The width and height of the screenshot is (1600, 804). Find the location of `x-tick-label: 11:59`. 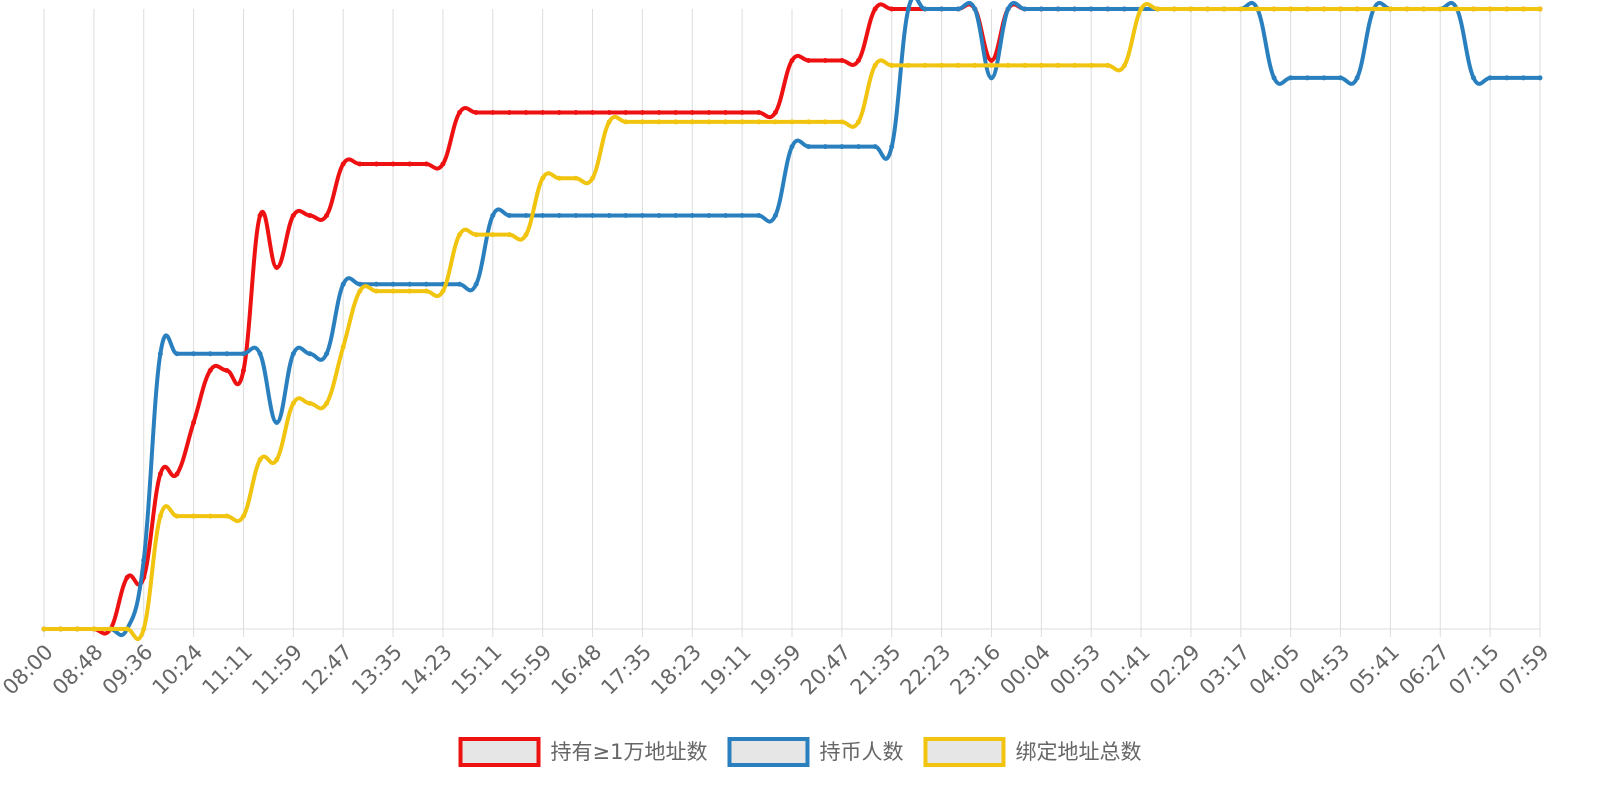

x-tick-label: 11:59 is located at coordinates (277, 670).